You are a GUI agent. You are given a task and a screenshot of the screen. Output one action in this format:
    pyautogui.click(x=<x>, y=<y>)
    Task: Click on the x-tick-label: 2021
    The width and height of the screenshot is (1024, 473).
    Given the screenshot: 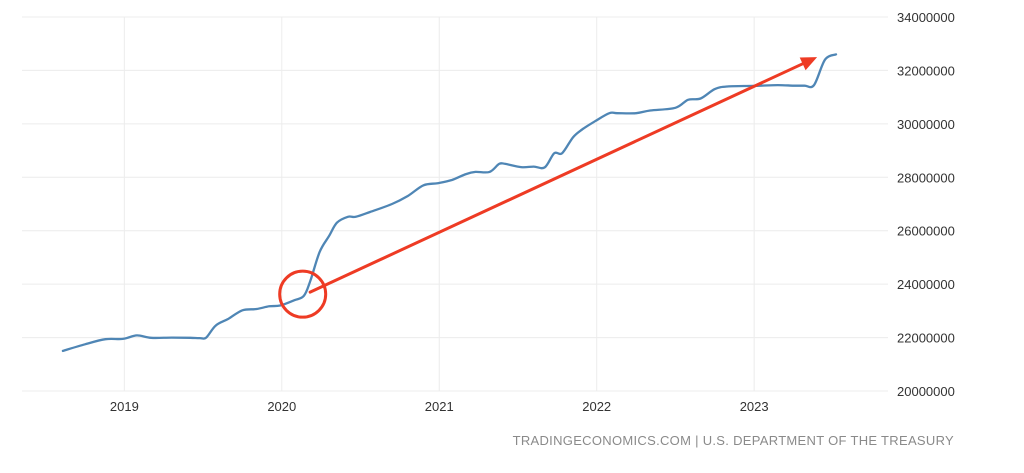 What is the action you would take?
    pyautogui.click(x=439, y=406)
    